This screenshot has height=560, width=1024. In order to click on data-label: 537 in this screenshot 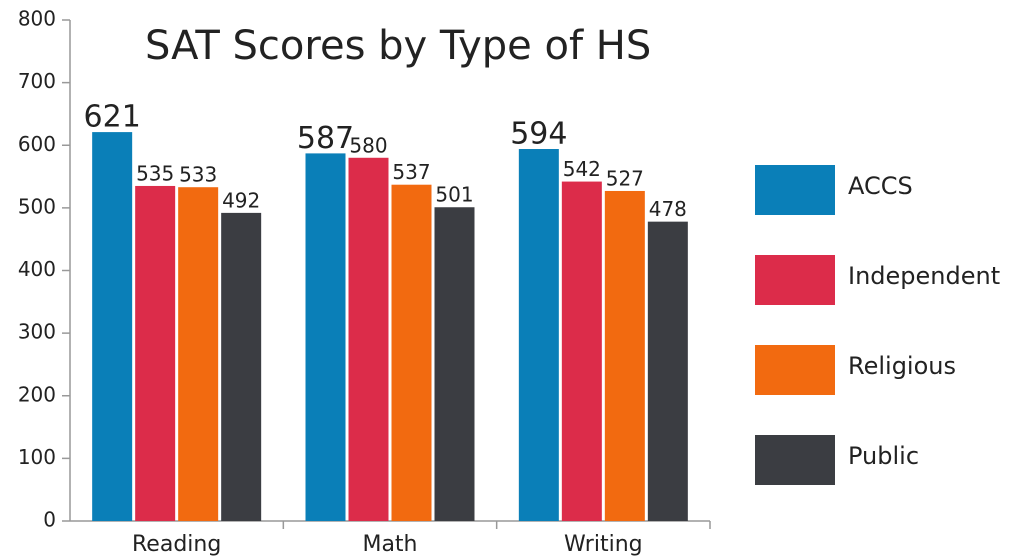, I will do `click(411, 172)`.